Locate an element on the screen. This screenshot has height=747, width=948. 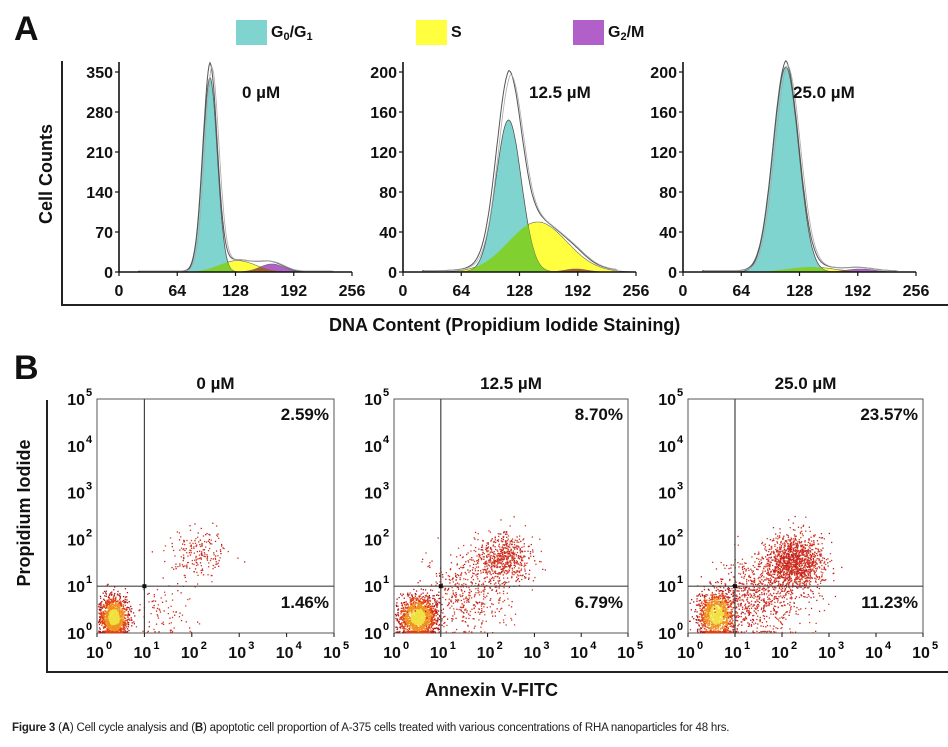
concentration-label: 0 µM is located at coordinates (215, 383).